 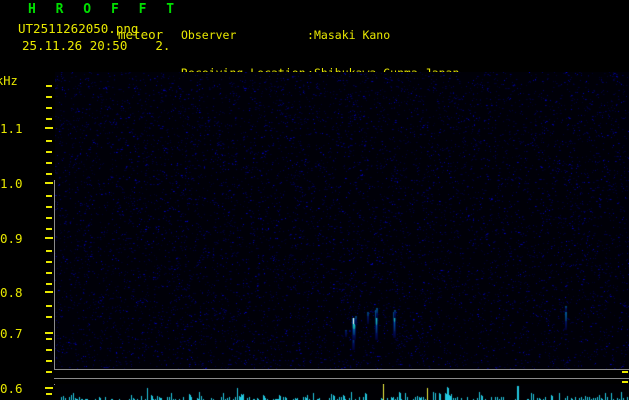 What do you see at coordinates (341, 369) in the screenshot?
I see `plot-bottom-border` at bounding box center [341, 369].